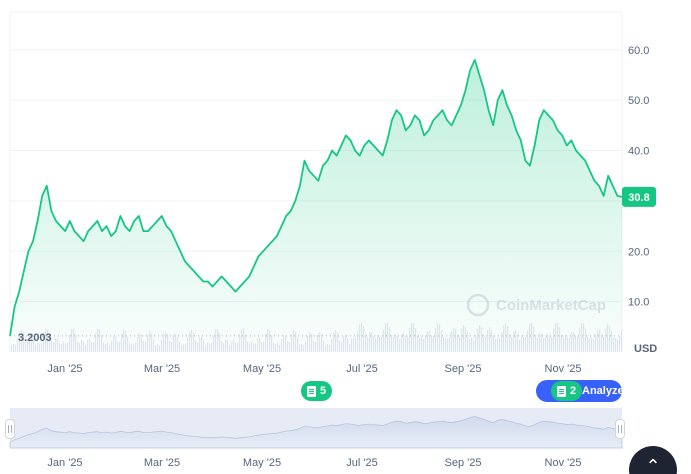  Describe the element at coordinates (653, 465) in the screenshot. I see `chevron-up-icon: ⌃` at that location.